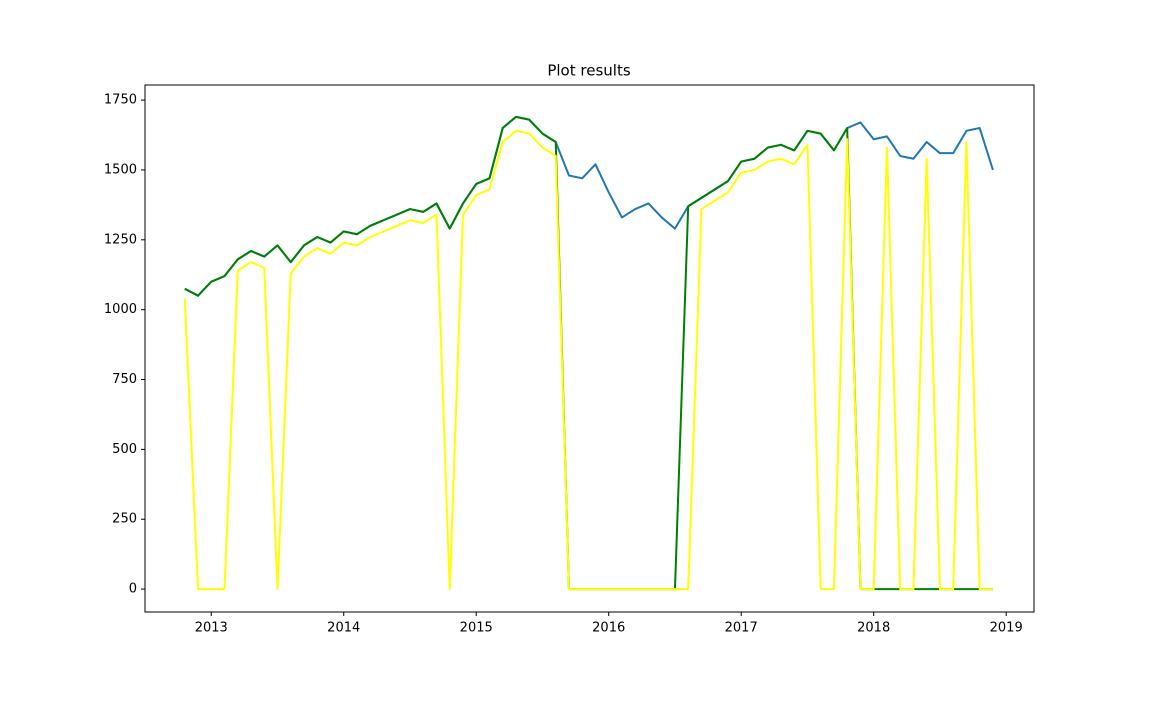 Image resolution: width=1150 pixels, height=704 pixels. I want to click on y-tick-label: 1750, so click(120, 100).